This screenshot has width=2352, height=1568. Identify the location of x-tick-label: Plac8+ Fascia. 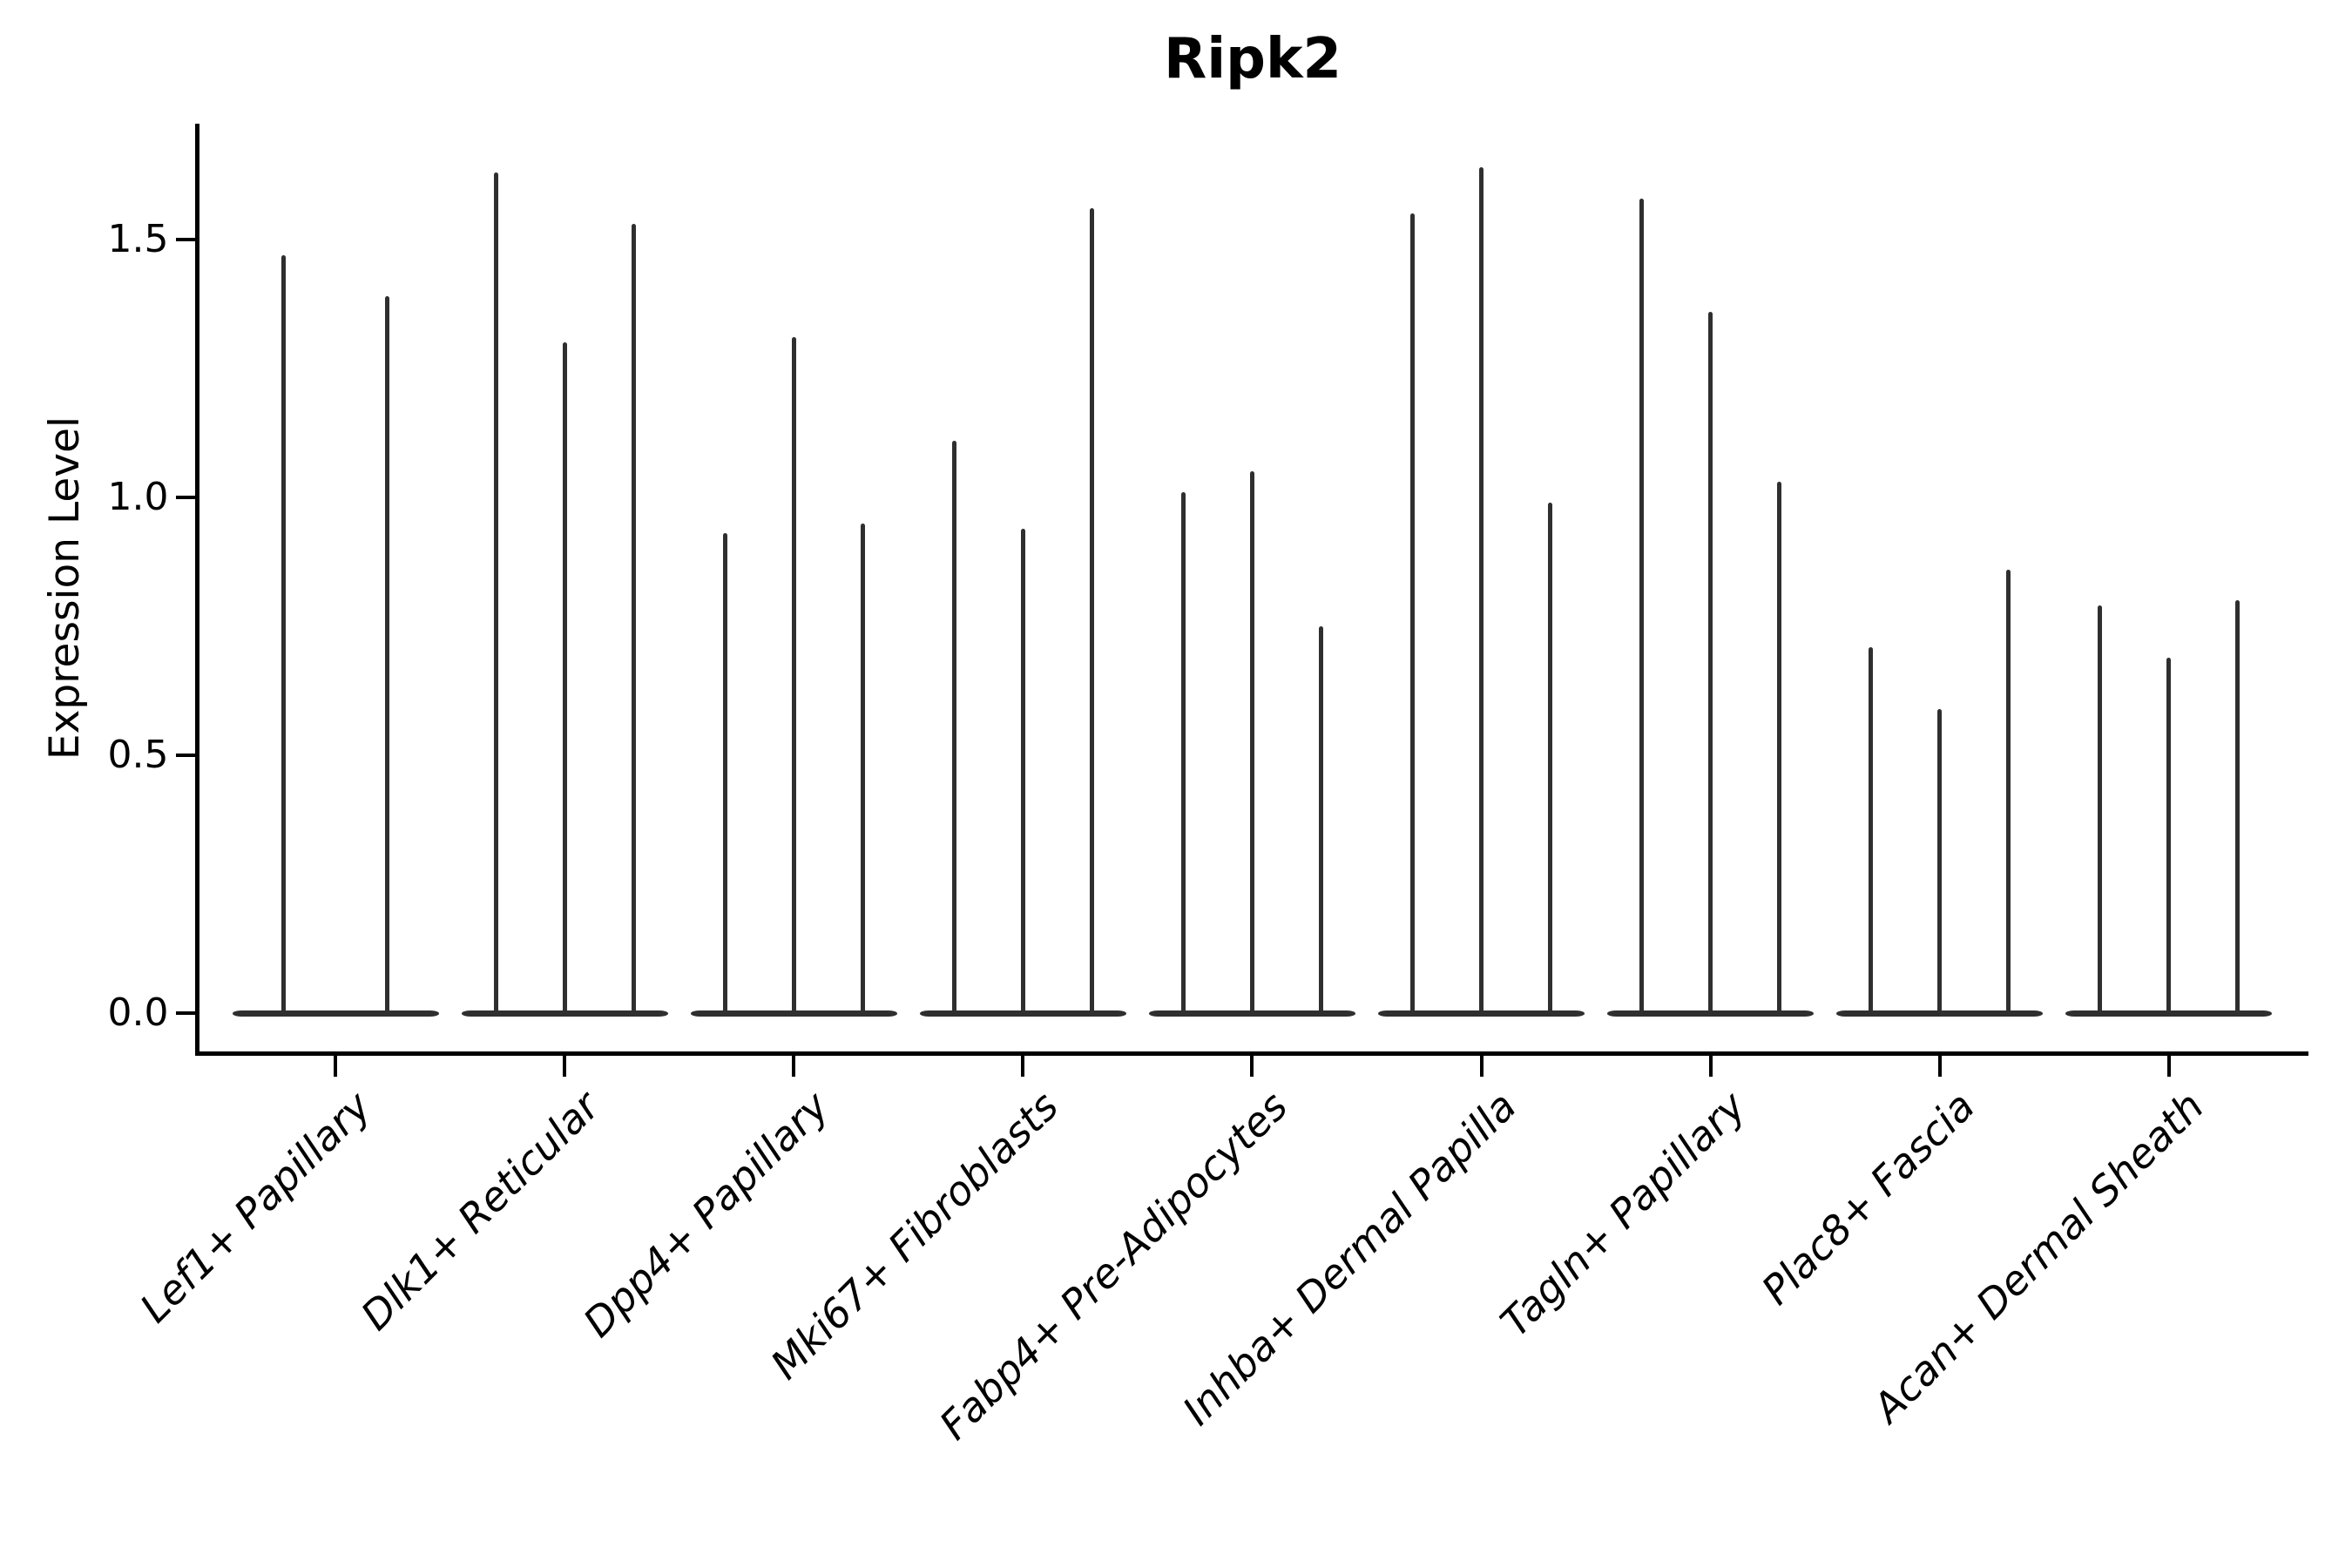
(1868, 1198).